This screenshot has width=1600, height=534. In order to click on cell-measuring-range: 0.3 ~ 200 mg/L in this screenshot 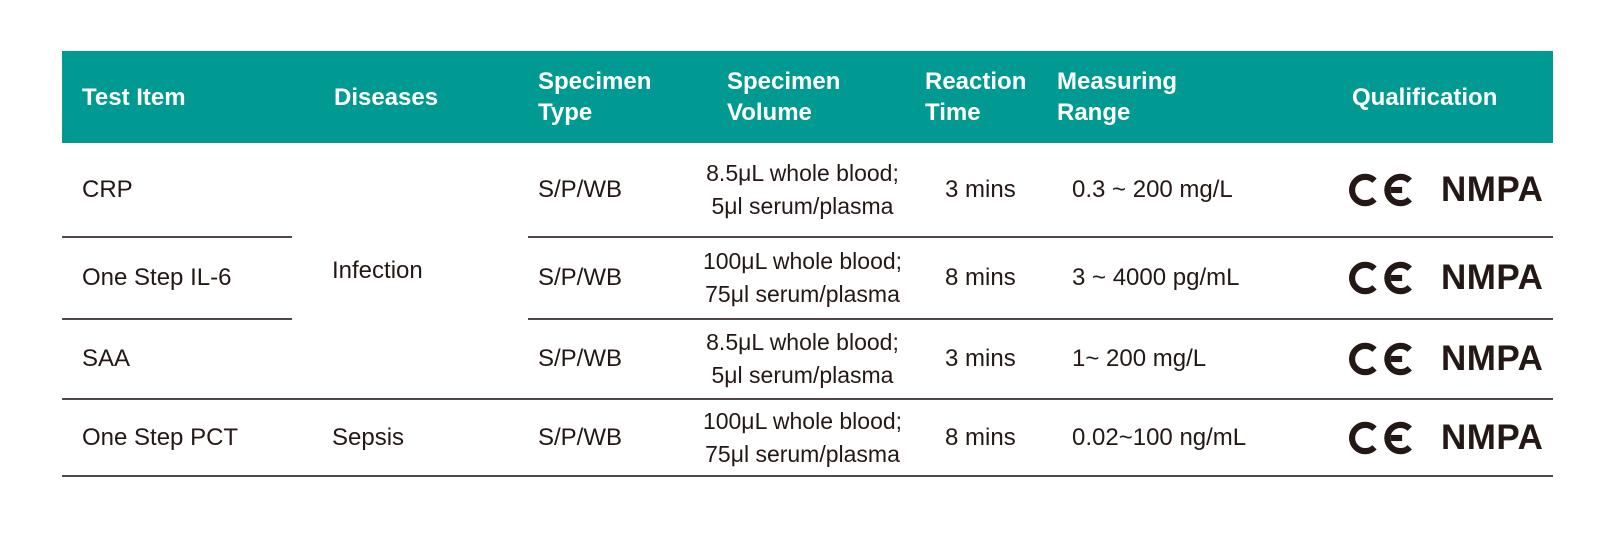, I will do `click(1188, 190)`.